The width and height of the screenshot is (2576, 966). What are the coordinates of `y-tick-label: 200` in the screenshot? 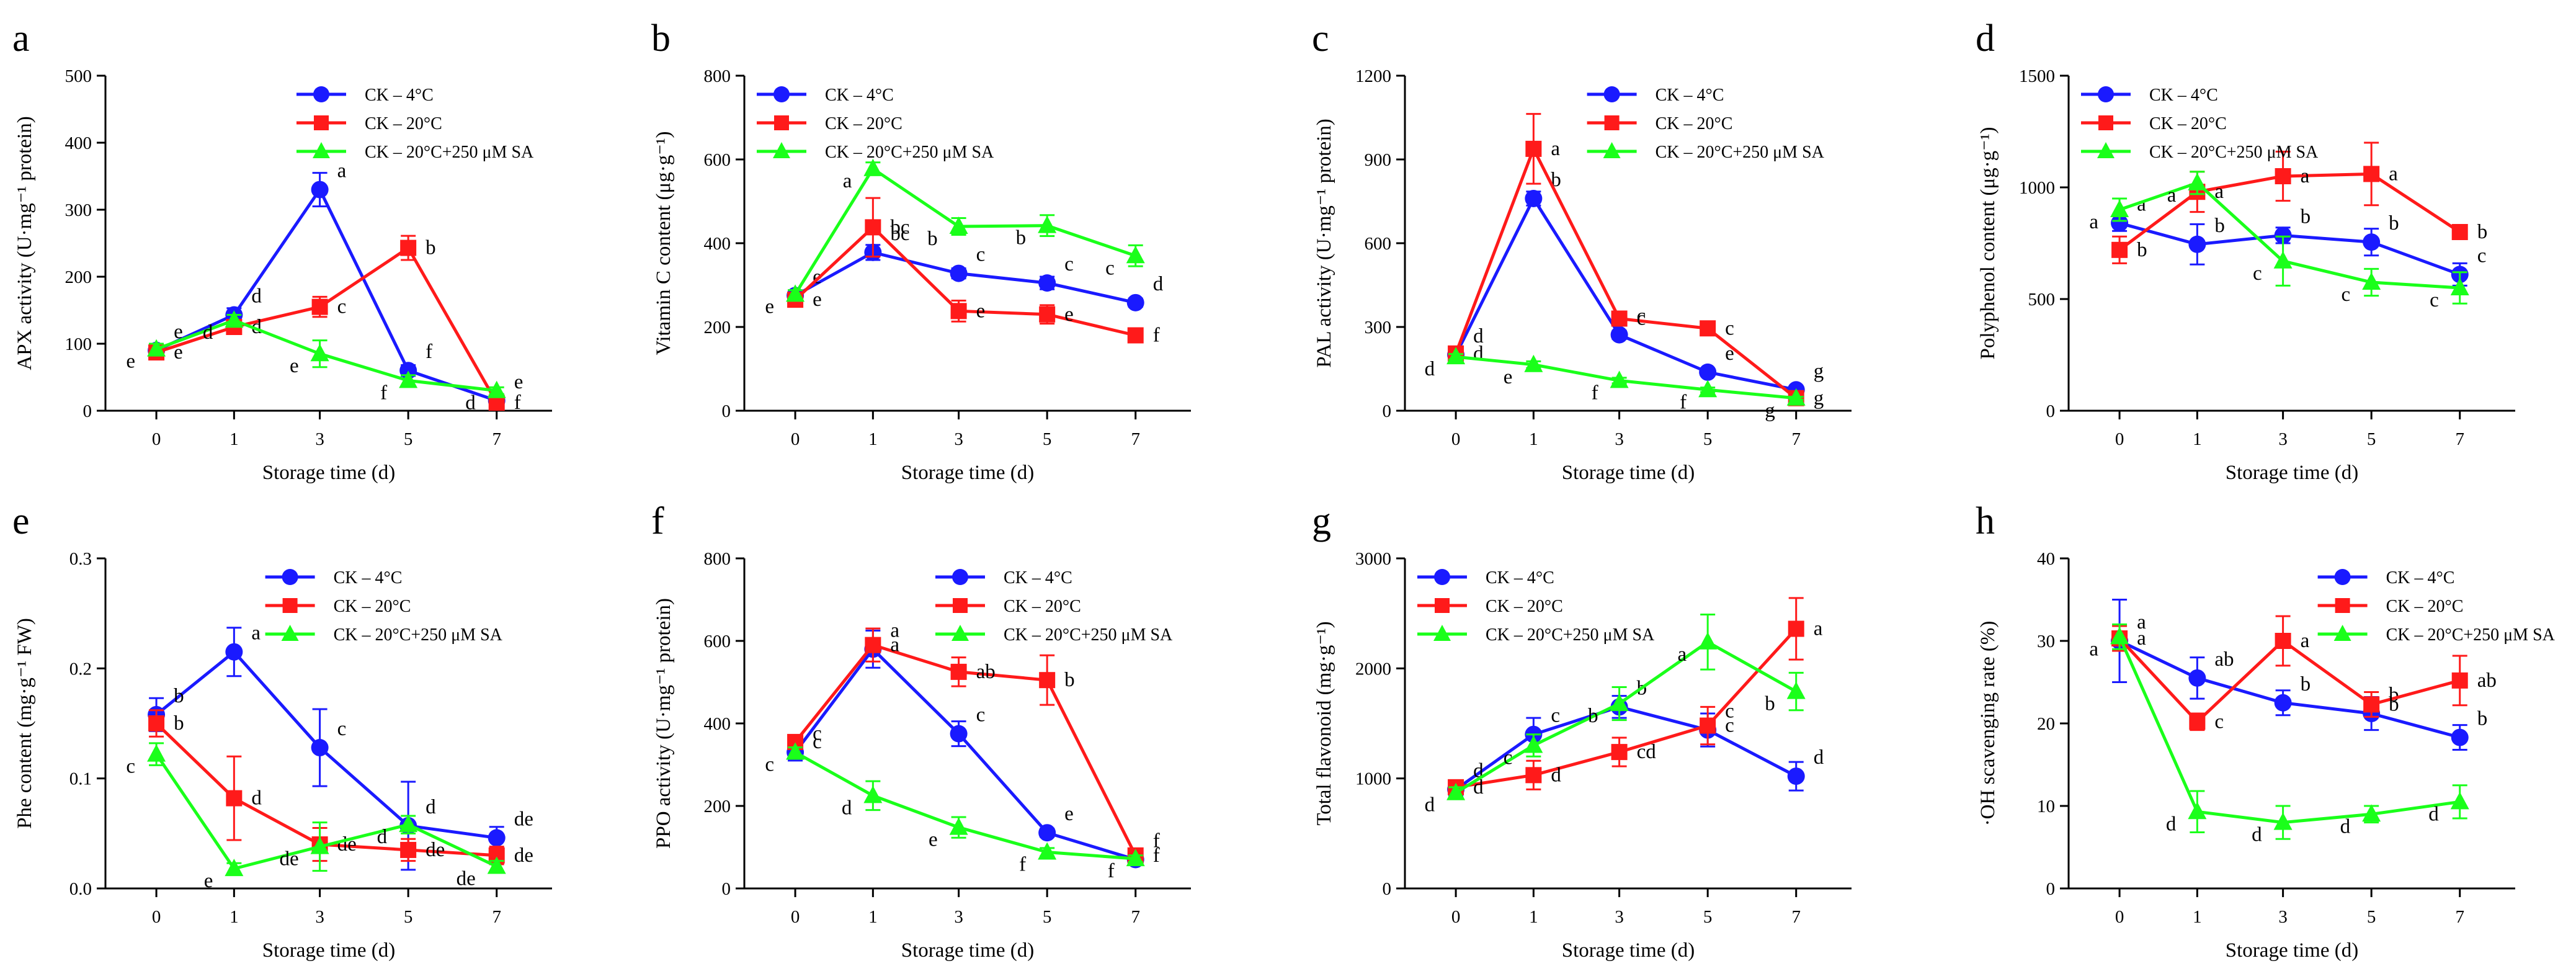 It's located at (78, 277).